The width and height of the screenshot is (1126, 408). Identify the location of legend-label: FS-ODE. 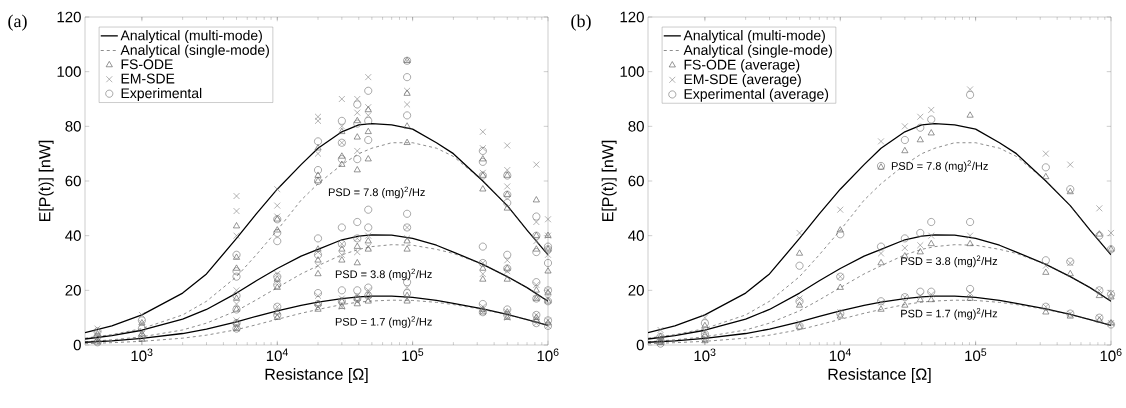
(147, 64).